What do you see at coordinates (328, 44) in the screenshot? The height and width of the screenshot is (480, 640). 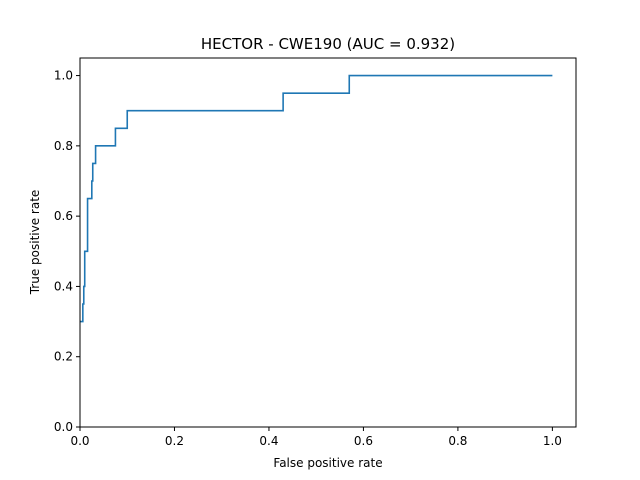 I see `chart-title: HECTOR - CWE190 (AUC = 0.932)` at bounding box center [328, 44].